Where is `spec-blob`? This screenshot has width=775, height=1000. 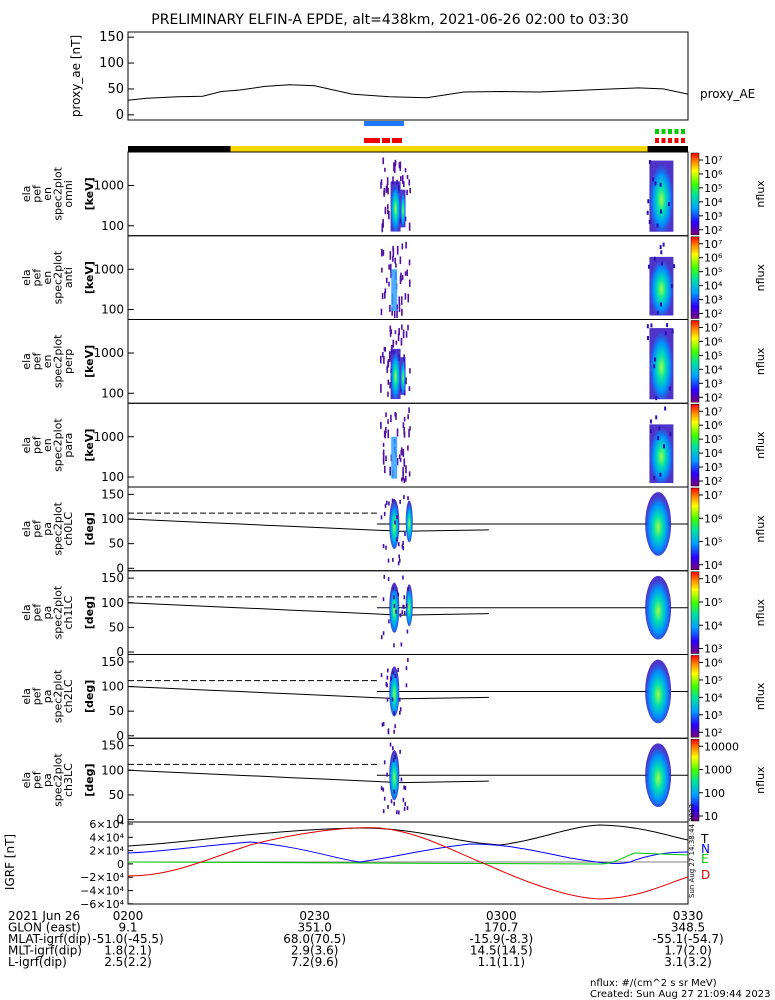 spec-blob is located at coordinates (394, 457).